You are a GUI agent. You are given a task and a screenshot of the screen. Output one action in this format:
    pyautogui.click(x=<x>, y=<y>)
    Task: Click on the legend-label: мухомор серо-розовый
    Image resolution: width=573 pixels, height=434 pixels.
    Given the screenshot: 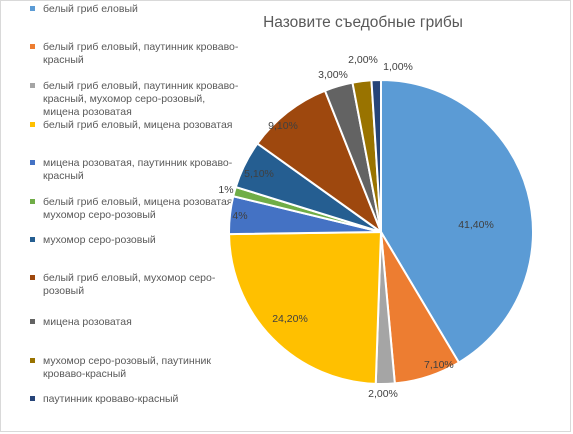 What is the action you would take?
    pyautogui.click(x=99, y=240)
    